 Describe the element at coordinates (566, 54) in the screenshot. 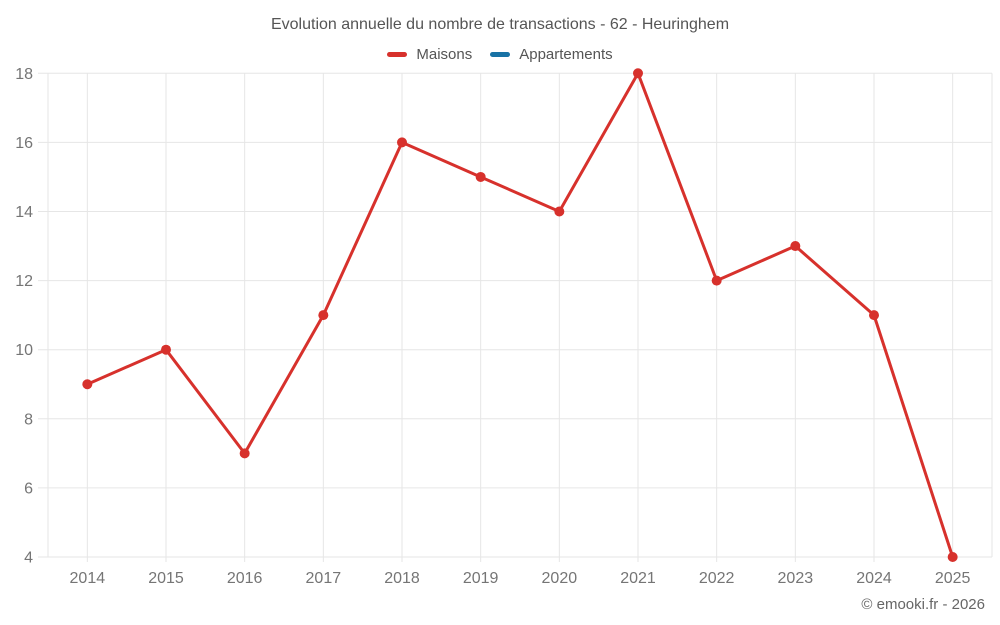

I see `legend-label-appartements: Appartements` at that location.